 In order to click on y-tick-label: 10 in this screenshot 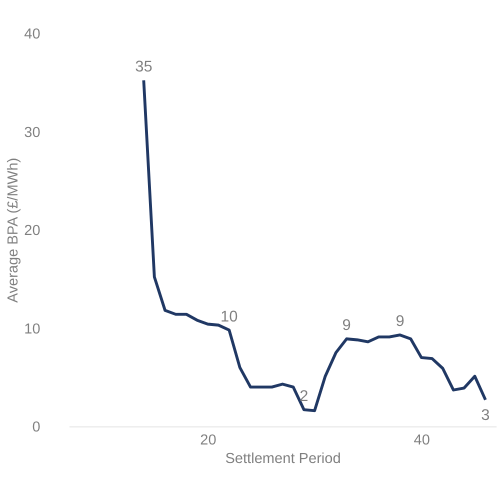, I will do `click(32, 329)`.